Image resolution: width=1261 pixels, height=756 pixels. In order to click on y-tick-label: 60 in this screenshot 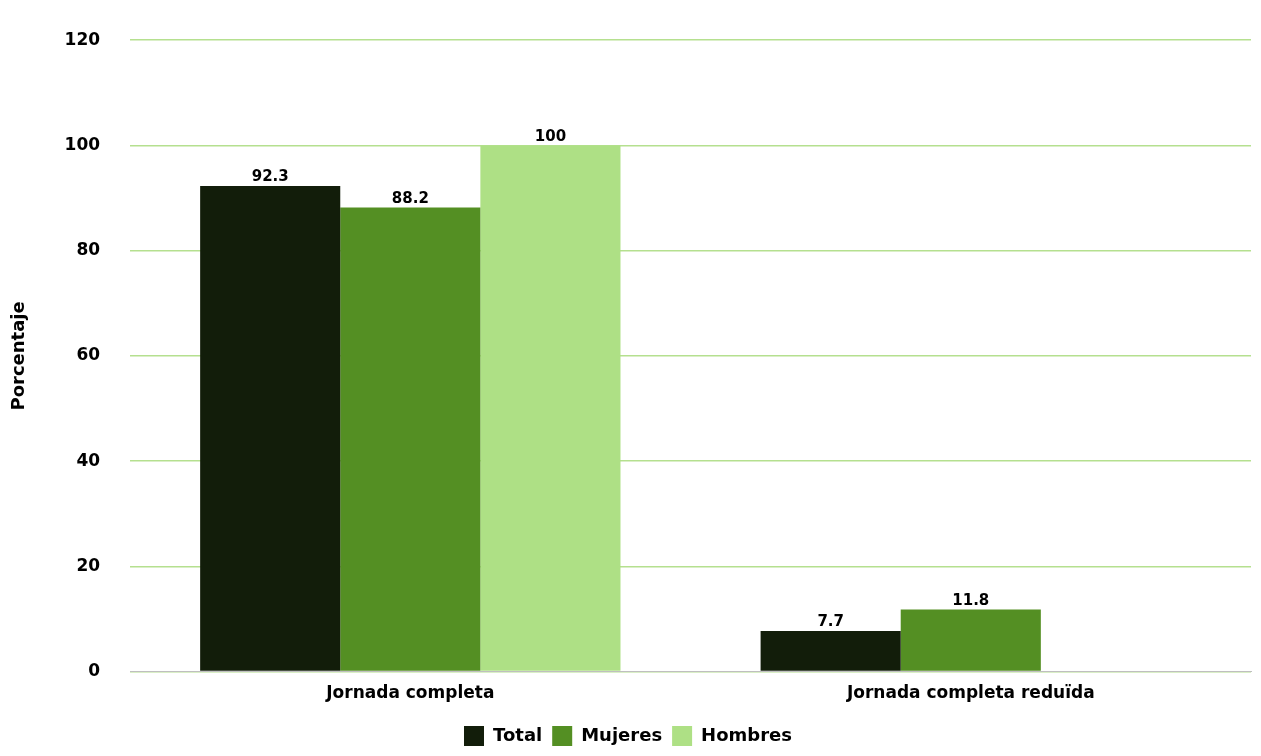, I will do `click(88, 354)`.